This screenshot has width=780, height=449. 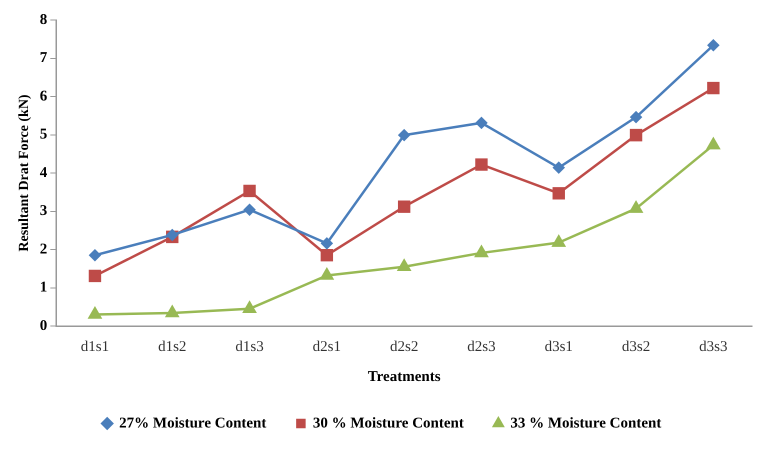 What do you see at coordinates (586, 423) in the screenshot?
I see `legend-label: 33 % Moisture Content` at bounding box center [586, 423].